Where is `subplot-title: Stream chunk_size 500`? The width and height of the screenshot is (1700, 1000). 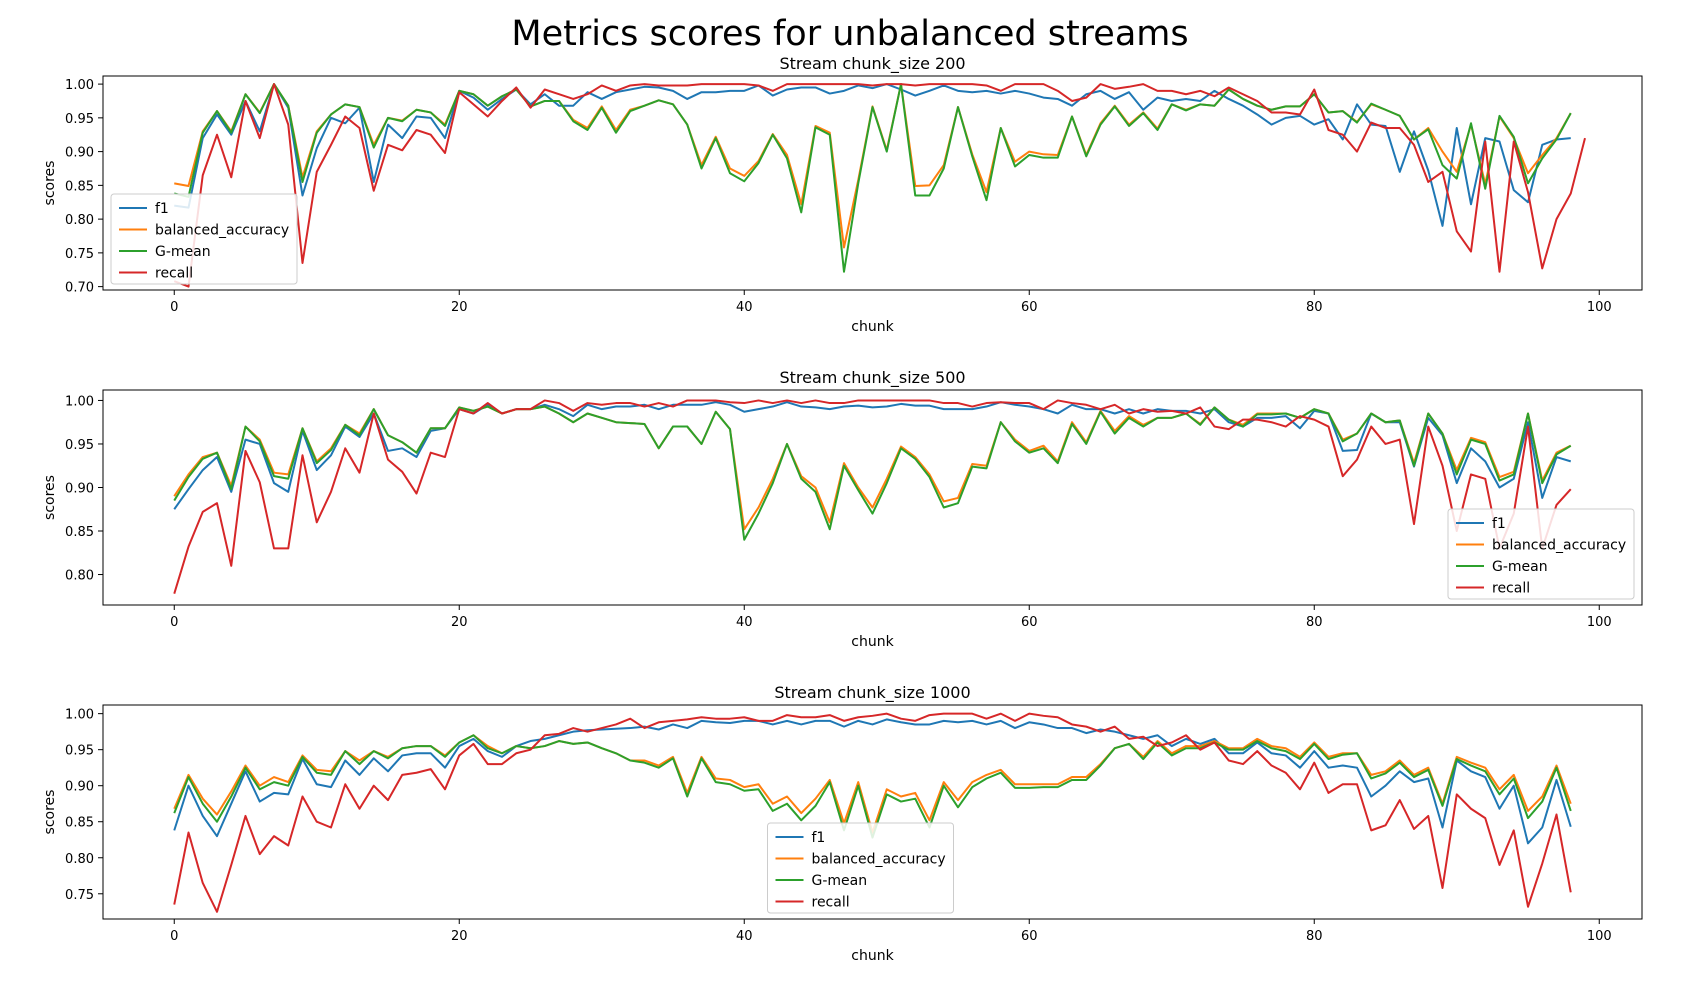
subplot-title: Stream chunk_size 500 is located at coordinates (872, 378).